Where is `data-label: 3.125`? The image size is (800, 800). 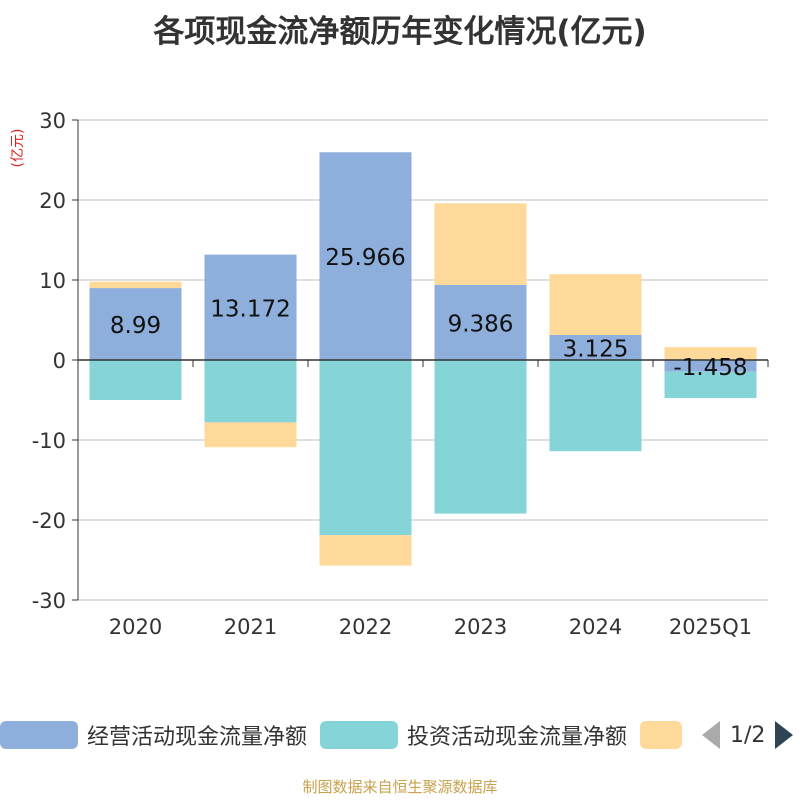 data-label: 3.125 is located at coordinates (596, 350).